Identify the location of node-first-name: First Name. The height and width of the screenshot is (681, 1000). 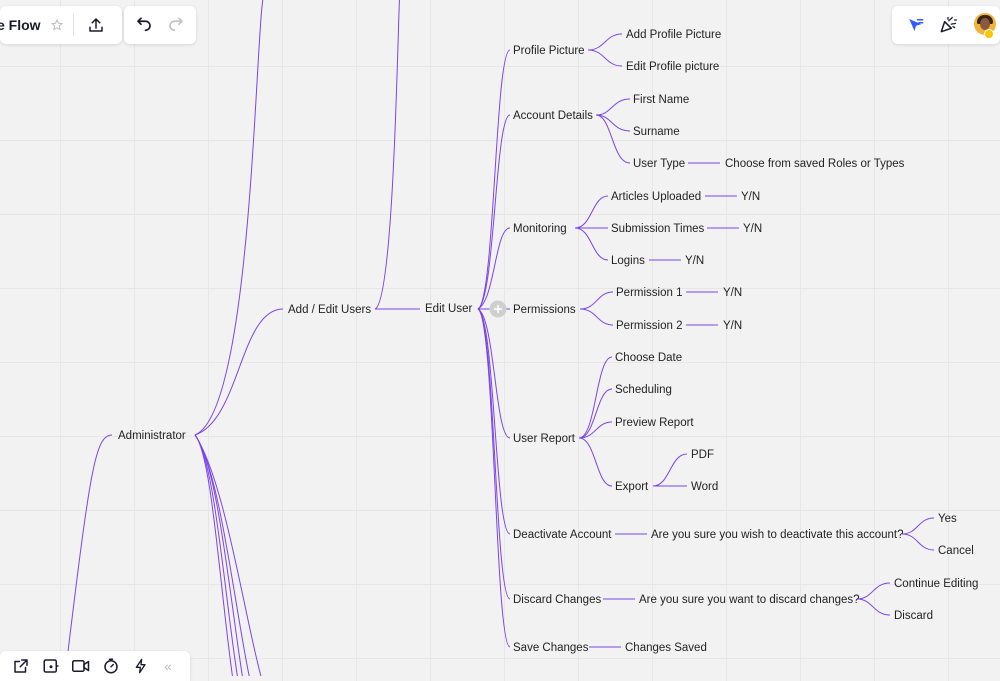
(661, 100).